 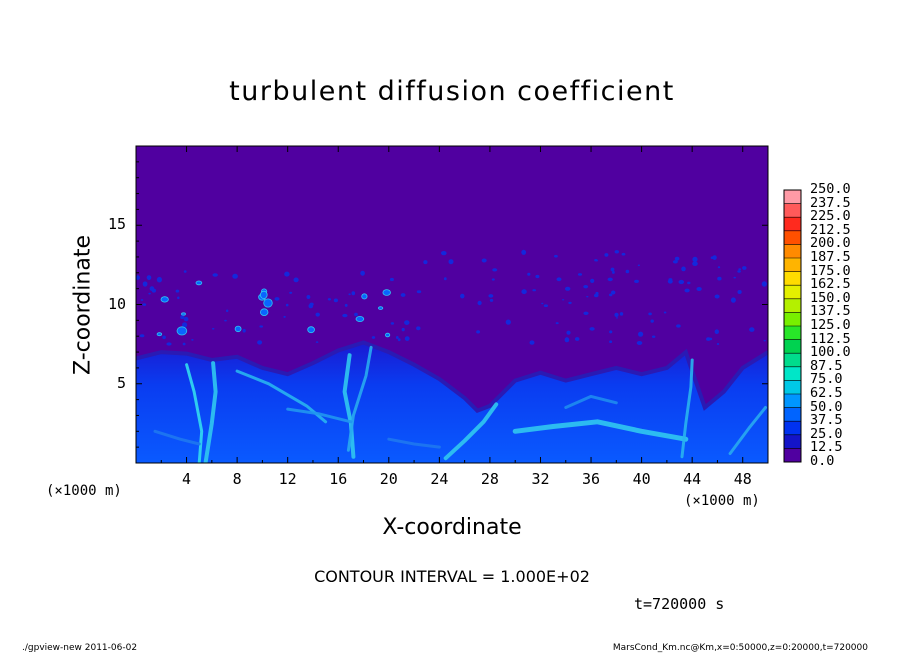 I want to click on x-axis-label: X-coordinate, so click(x=452, y=527).